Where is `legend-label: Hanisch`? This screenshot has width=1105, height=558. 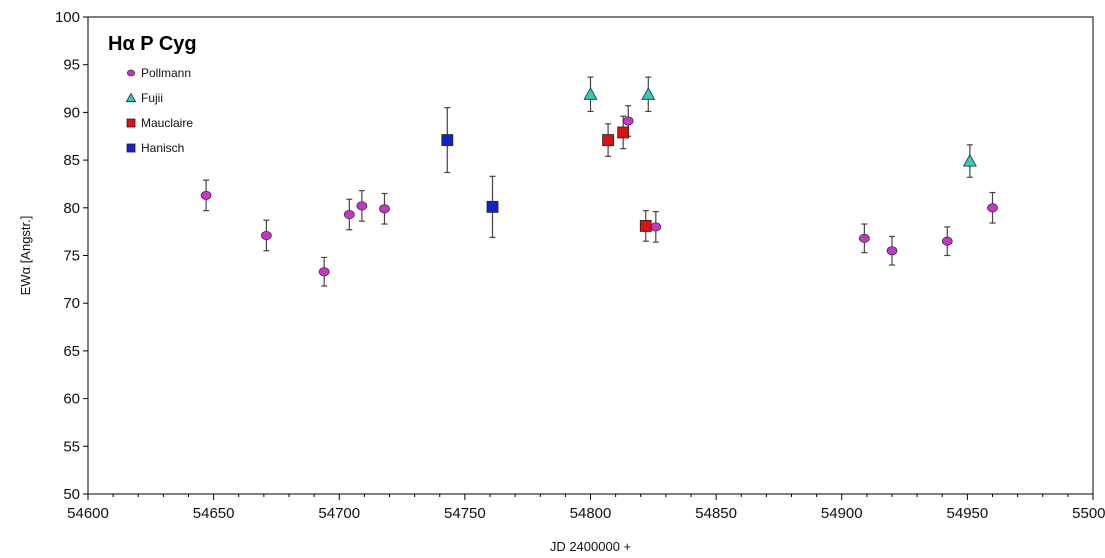
legend-label: Hanisch is located at coordinates (162, 148).